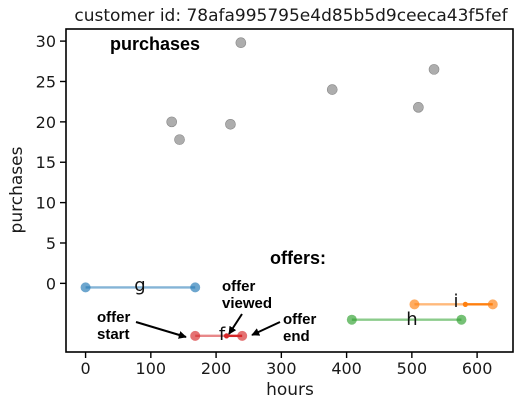  I want to click on offers-heading: offers:, so click(298, 258).